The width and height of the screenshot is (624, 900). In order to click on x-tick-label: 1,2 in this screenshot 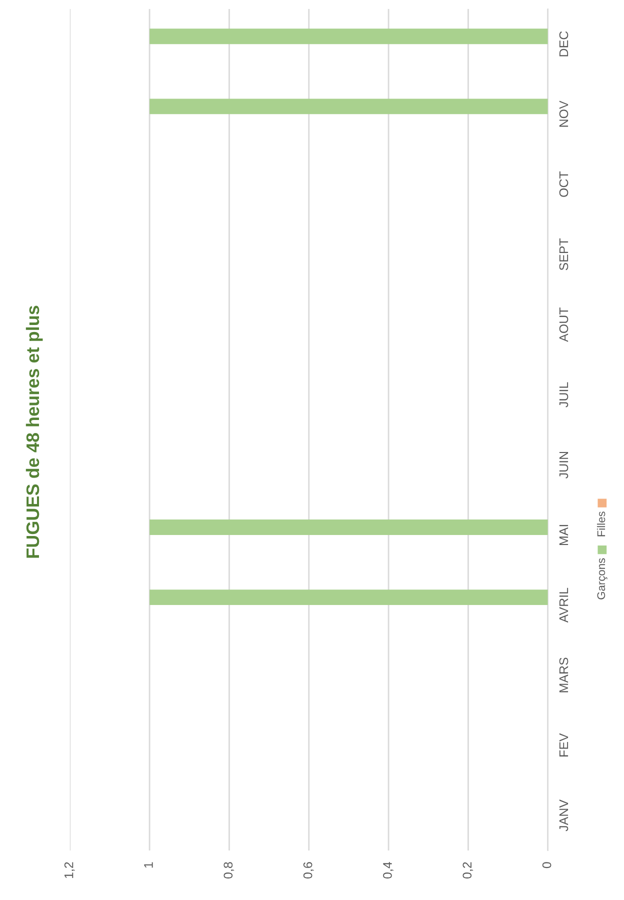, I will do `click(69, 870)`.